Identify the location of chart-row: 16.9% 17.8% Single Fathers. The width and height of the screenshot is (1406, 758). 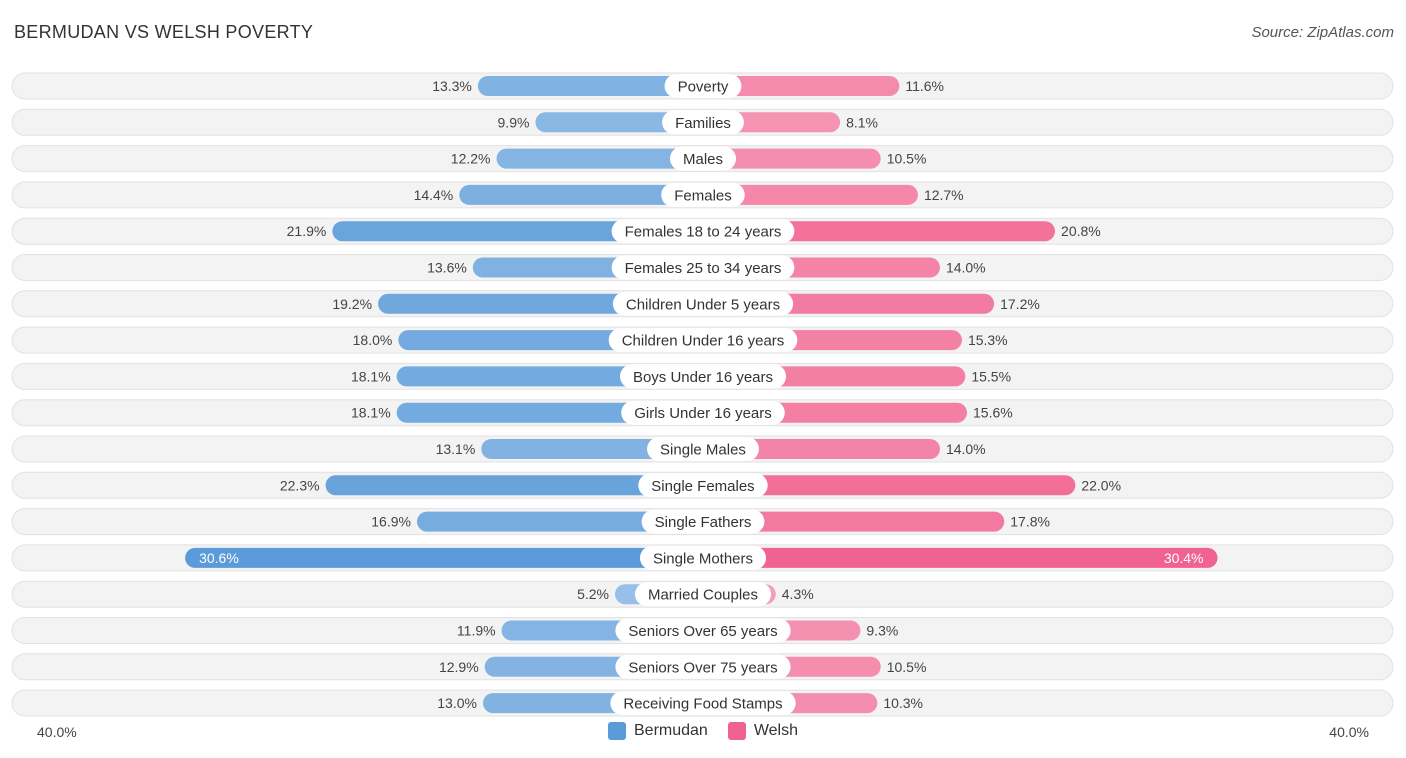
(702, 522).